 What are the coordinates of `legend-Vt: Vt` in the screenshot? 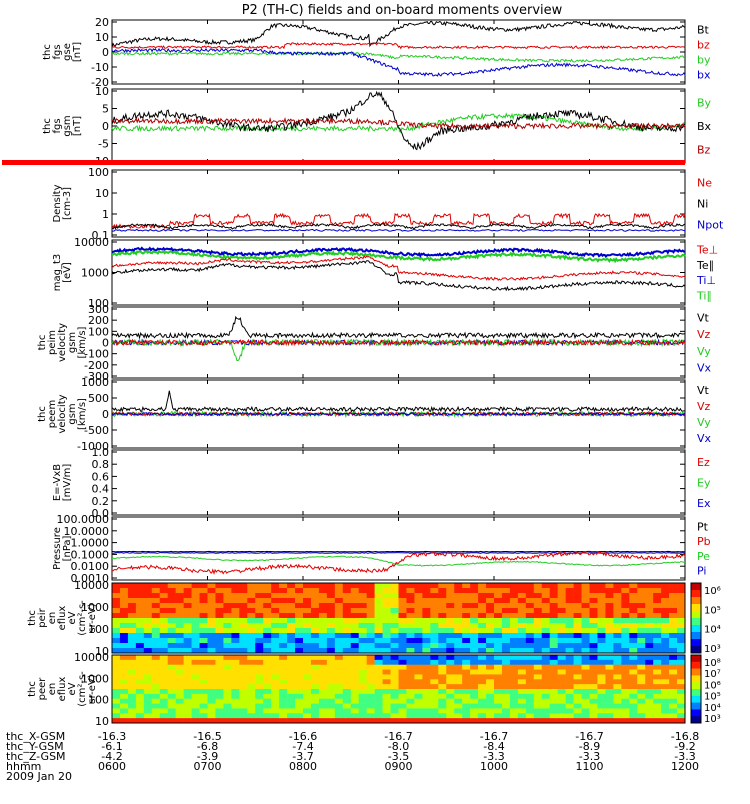 It's located at (703, 390).